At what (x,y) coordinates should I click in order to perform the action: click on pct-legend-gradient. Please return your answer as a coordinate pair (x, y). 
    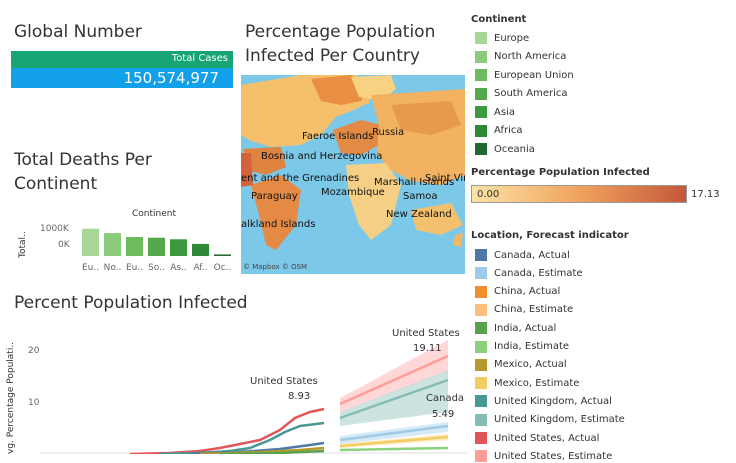
    Looking at the image, I should click on (579, 194).